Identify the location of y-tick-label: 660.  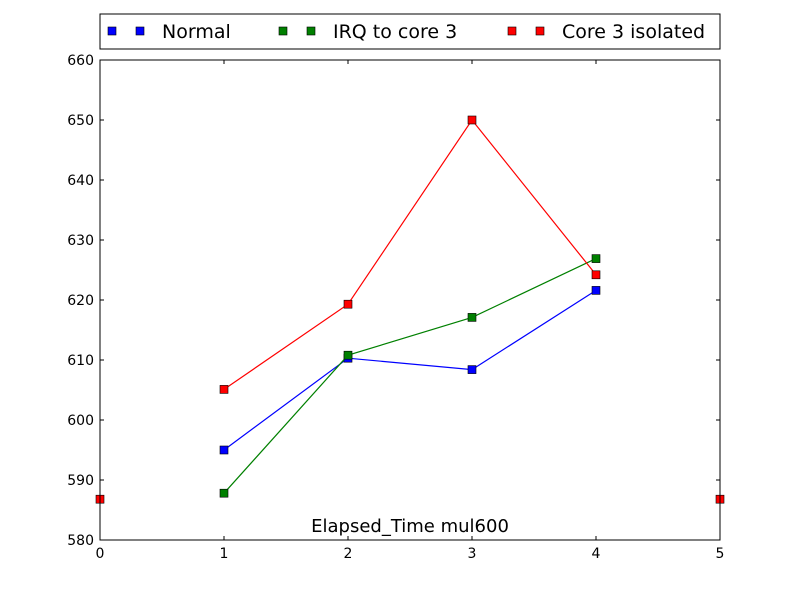
(80, 61).